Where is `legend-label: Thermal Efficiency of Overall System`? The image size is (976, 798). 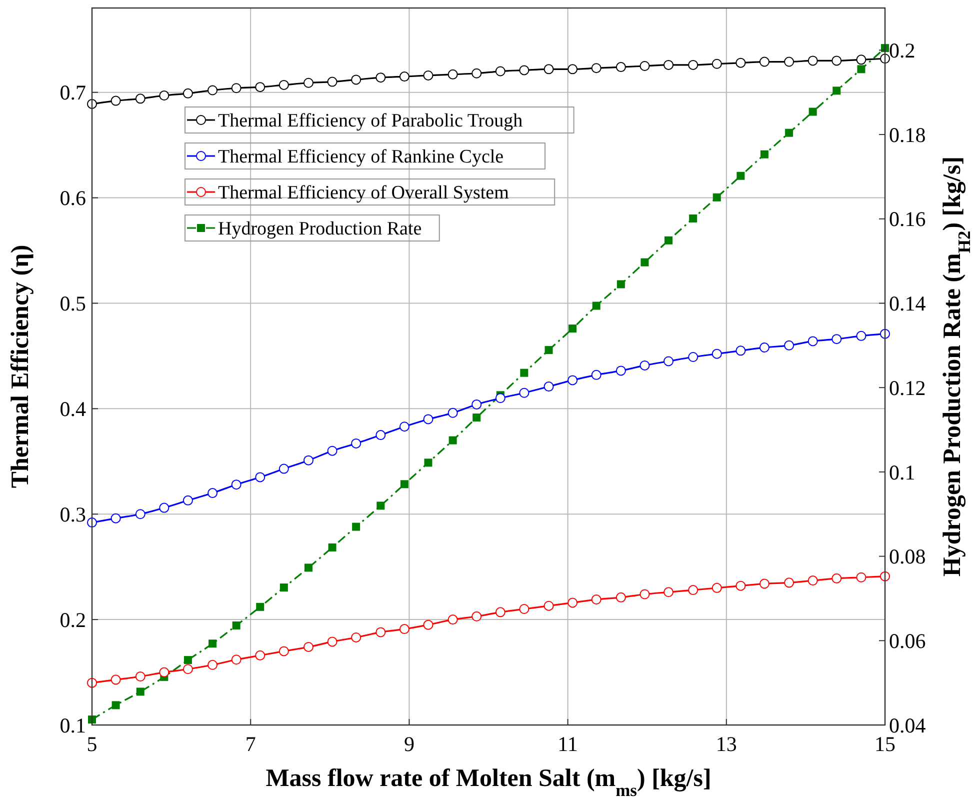
legend-label: Thermal Efficiency of Overall System is located at coordinates (364, 193).